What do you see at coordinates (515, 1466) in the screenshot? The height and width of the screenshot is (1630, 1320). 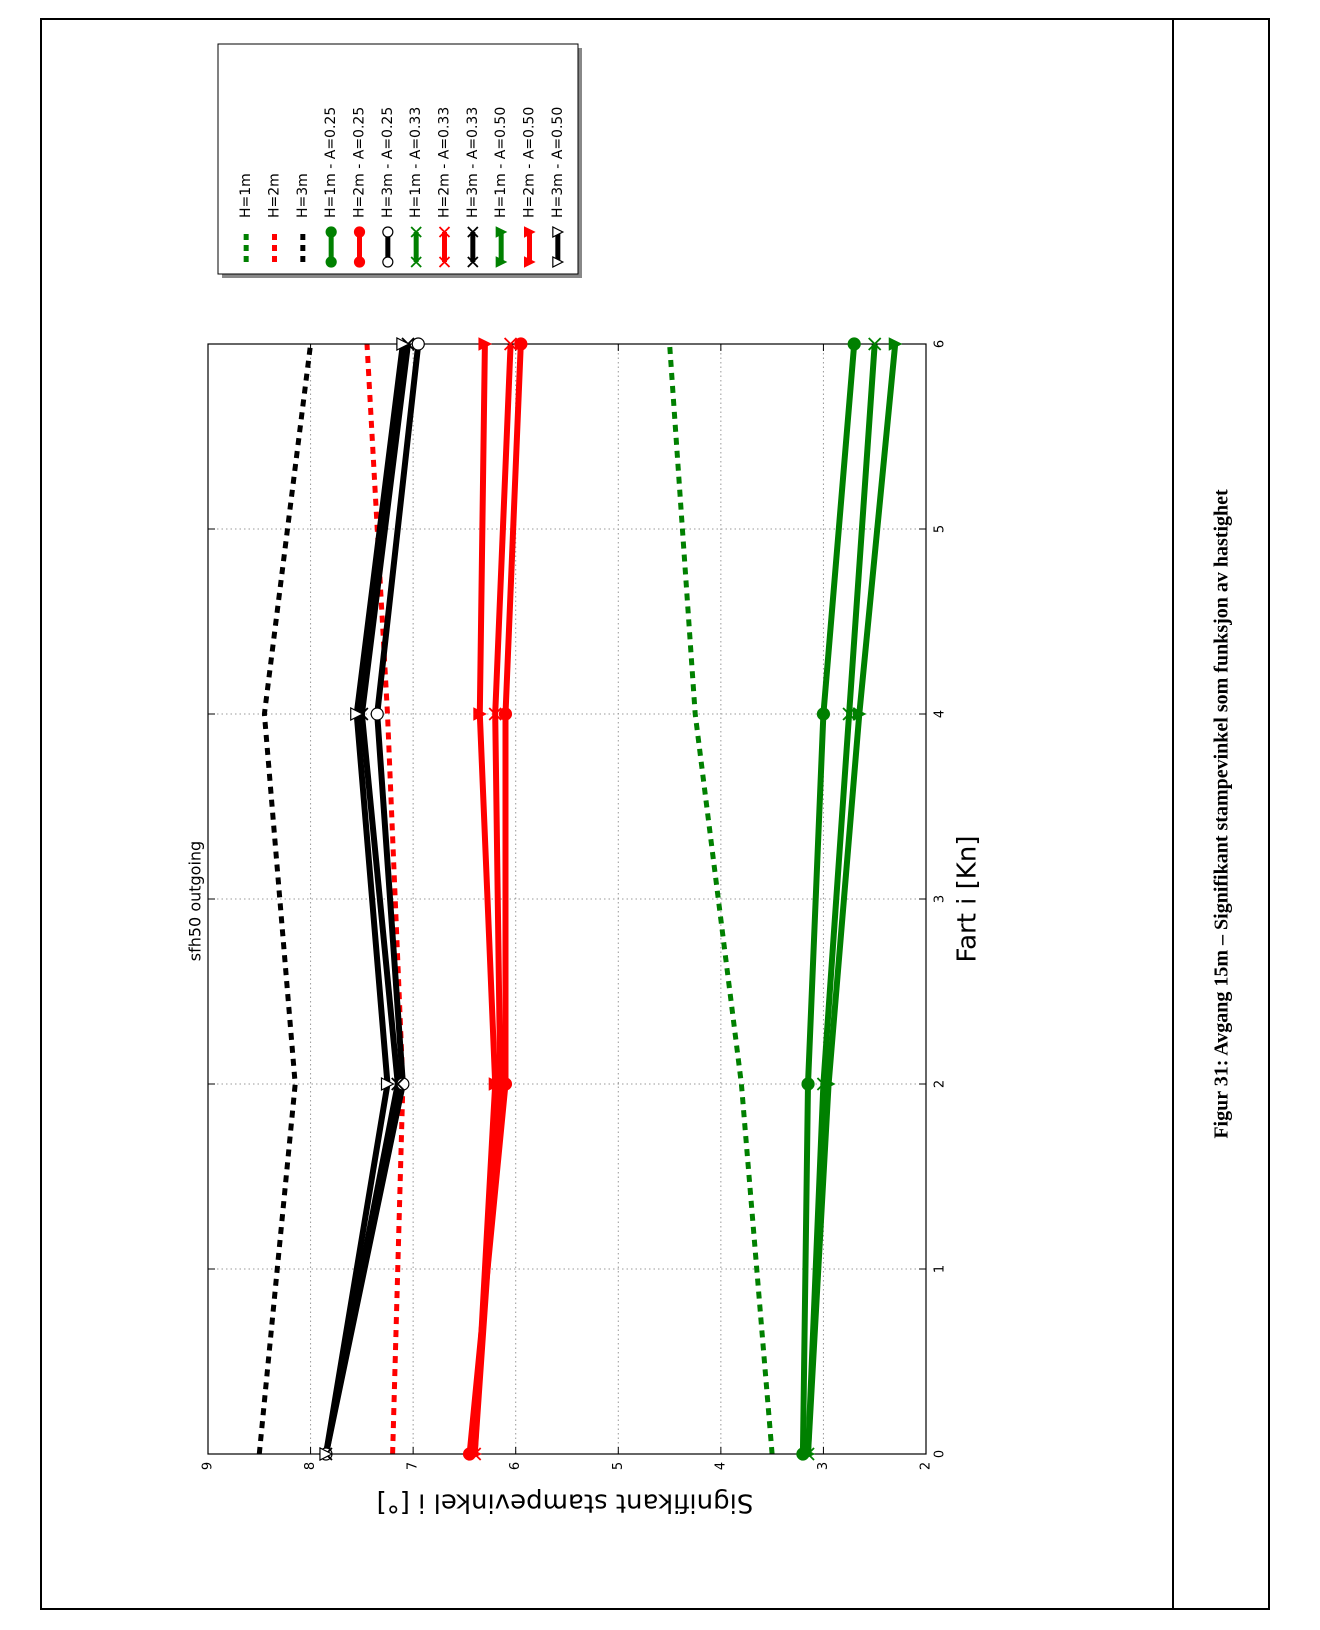 I see `y-tick-label: 6` at bounding box center [515, 1466].